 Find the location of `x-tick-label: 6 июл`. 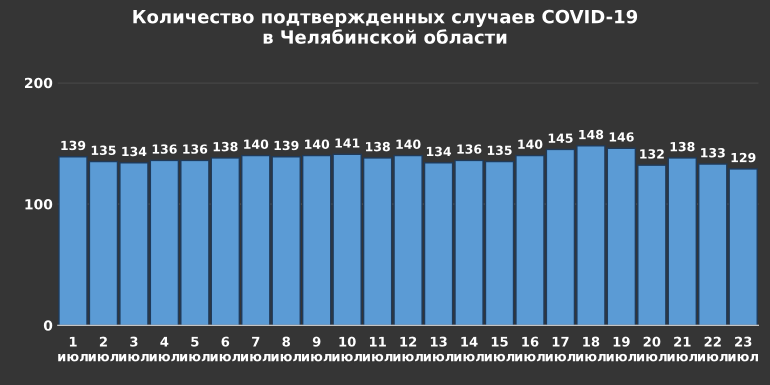

x-tick-label: 6 июл is located at coordinates (225, 349).